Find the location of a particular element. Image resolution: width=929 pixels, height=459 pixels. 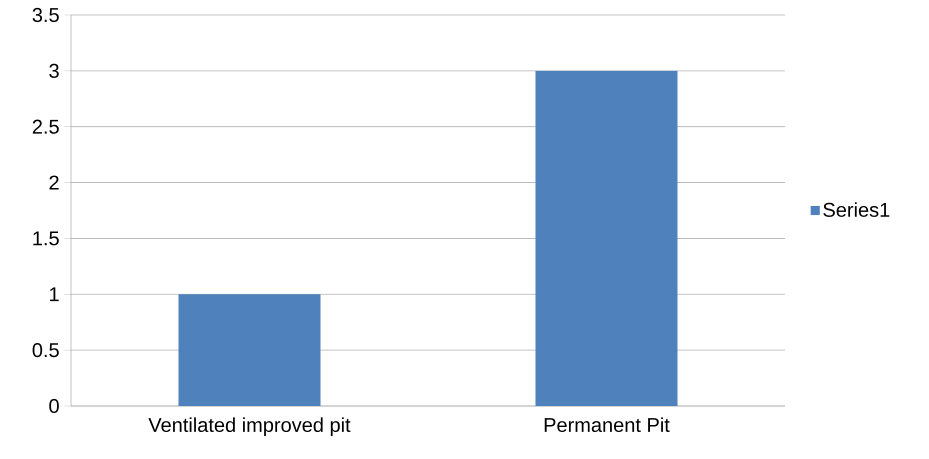

y-tick-label: 3 is located at coordinates (54, 71).